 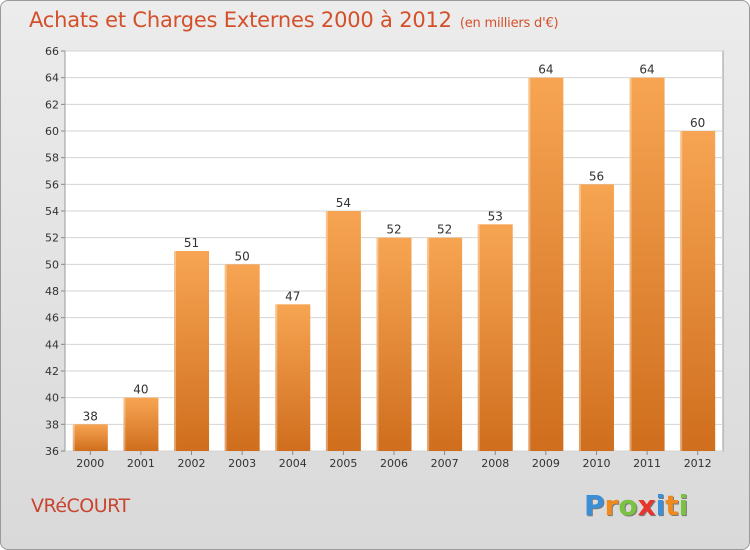 What do you see at coordinates (697, 123) in the screenshot?
I see `bar-value-label: 60` at bounding box center [697, 123].